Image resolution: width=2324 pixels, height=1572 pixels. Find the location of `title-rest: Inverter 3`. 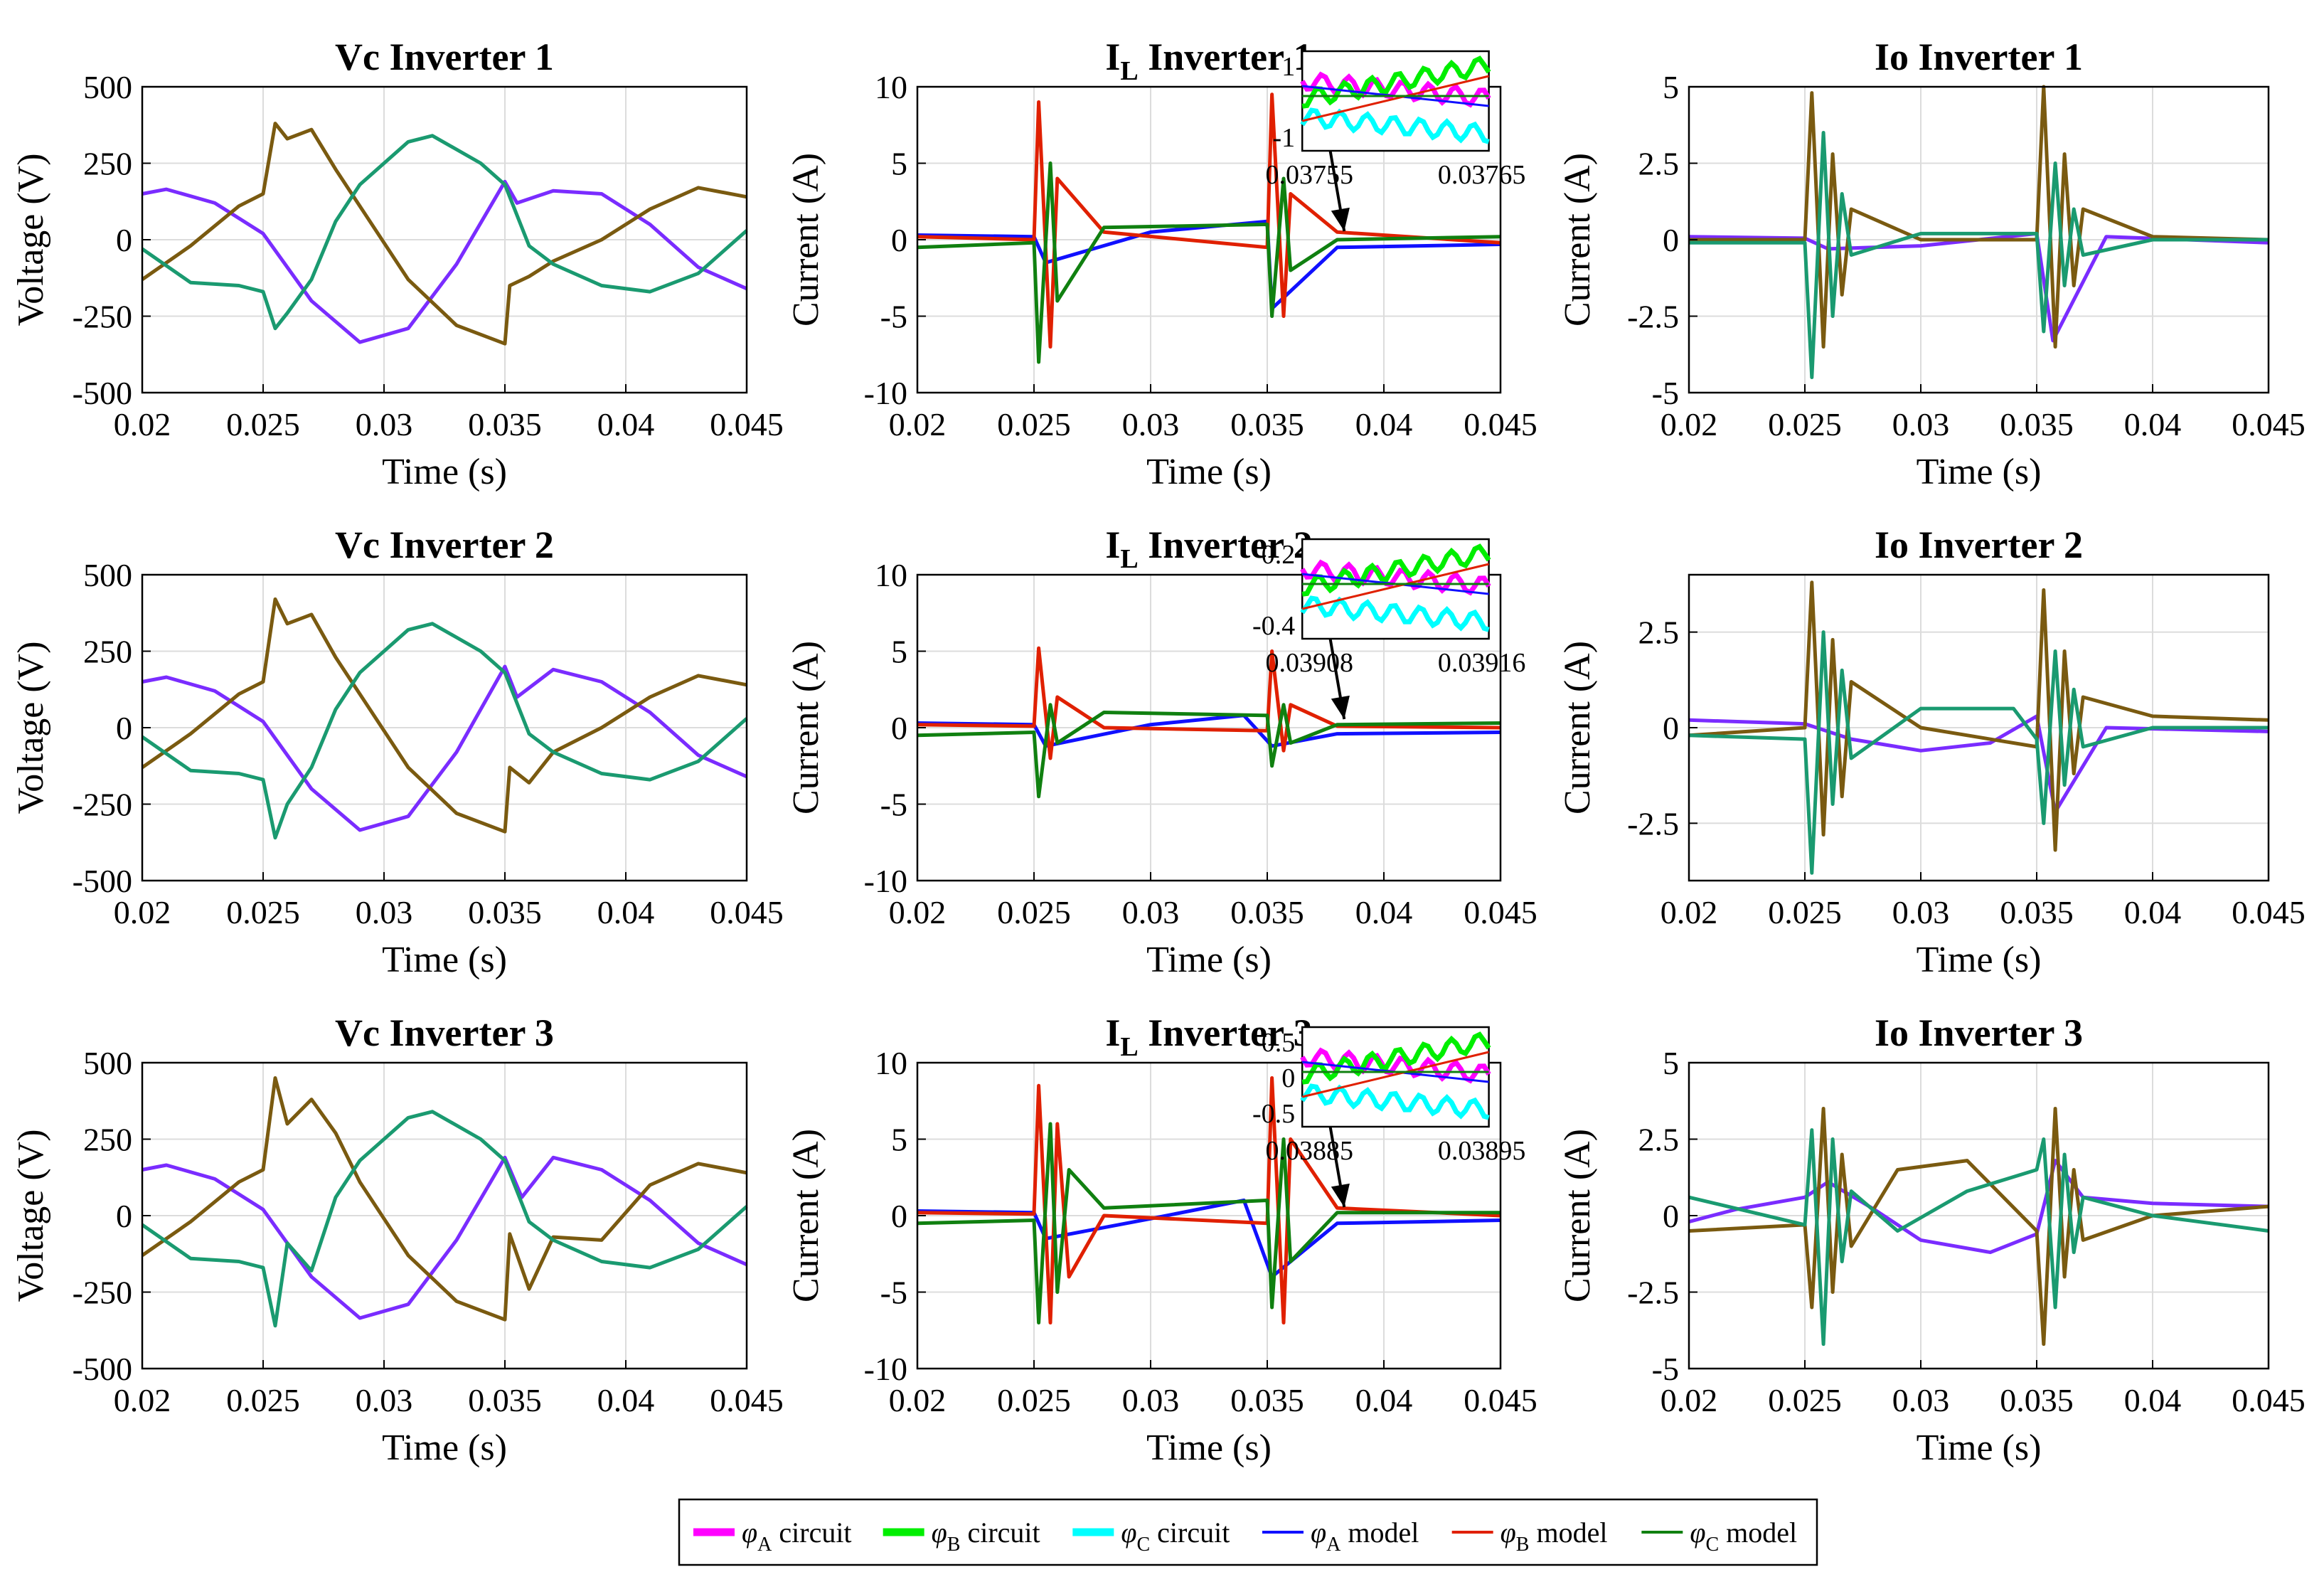

title-rest: Inverter 3 is located at coordinates (1226, 1032).